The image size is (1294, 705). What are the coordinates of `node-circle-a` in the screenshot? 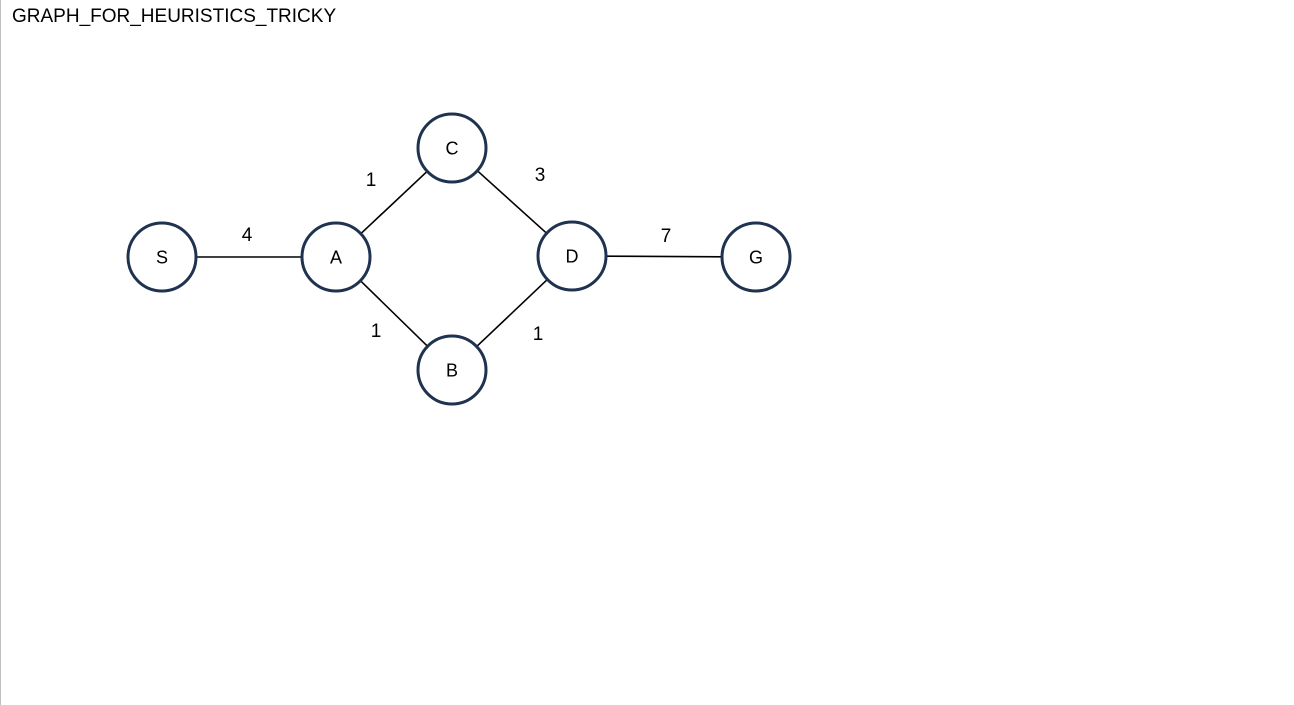 It's located at (336, 257).